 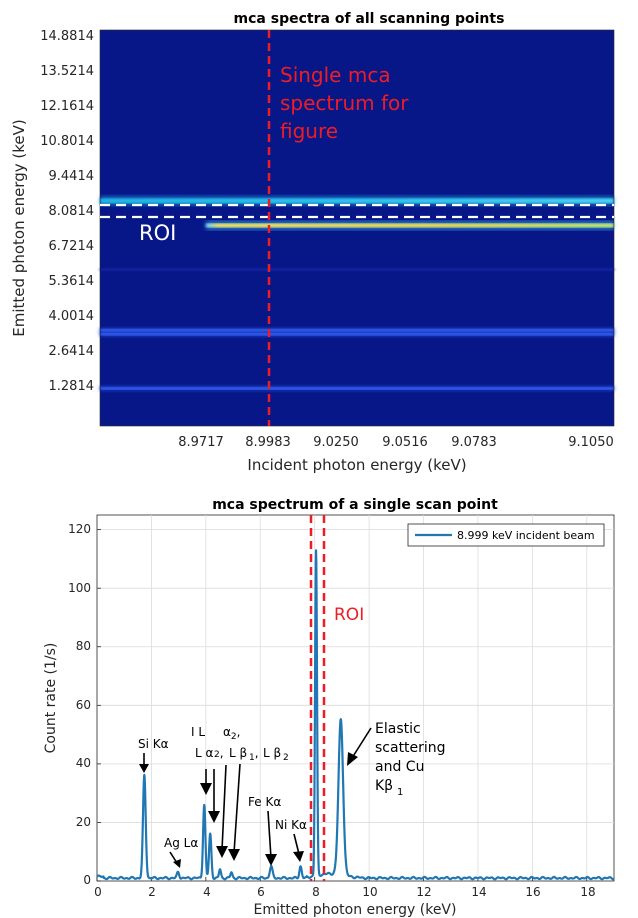 What do you see at coordinates (72, 316) in the screenshot?
I see `heatmap-y-tick: 4.0014` at bounding box center [72, 316].